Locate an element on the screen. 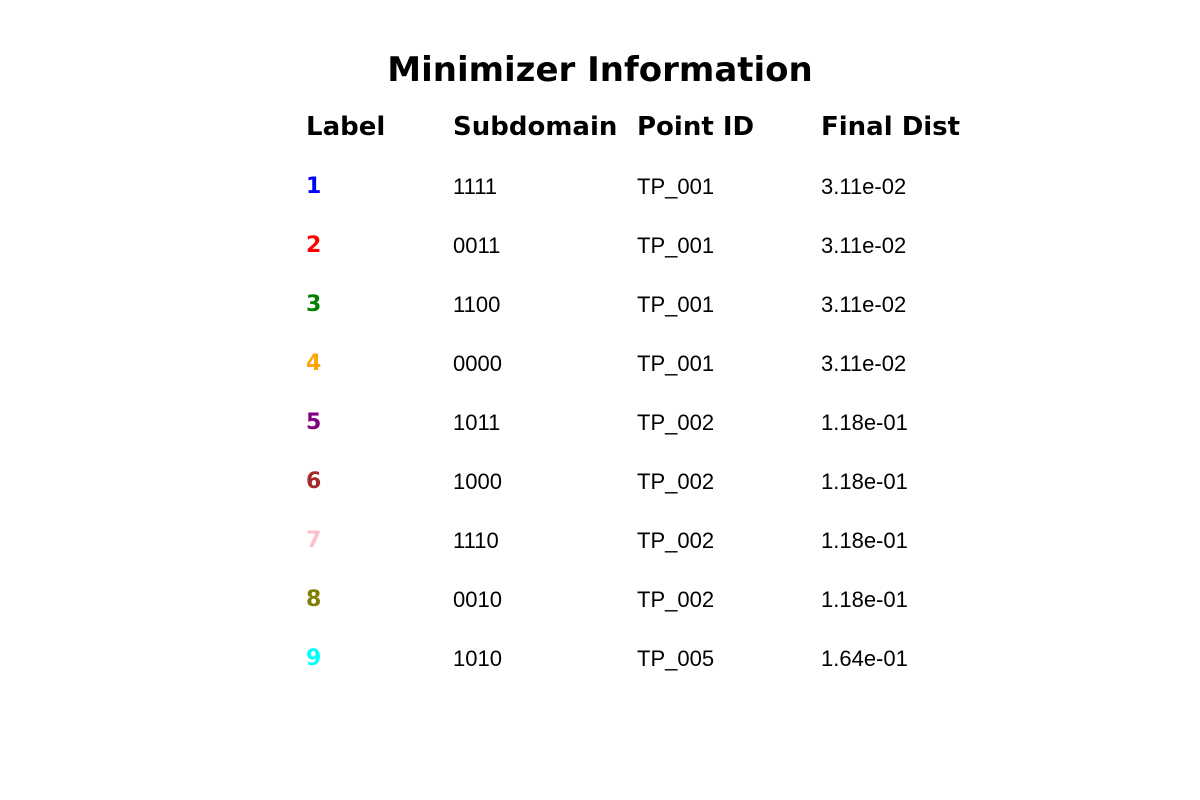  row-3-subdomain: 1100 is located at coordinates (477, 304).